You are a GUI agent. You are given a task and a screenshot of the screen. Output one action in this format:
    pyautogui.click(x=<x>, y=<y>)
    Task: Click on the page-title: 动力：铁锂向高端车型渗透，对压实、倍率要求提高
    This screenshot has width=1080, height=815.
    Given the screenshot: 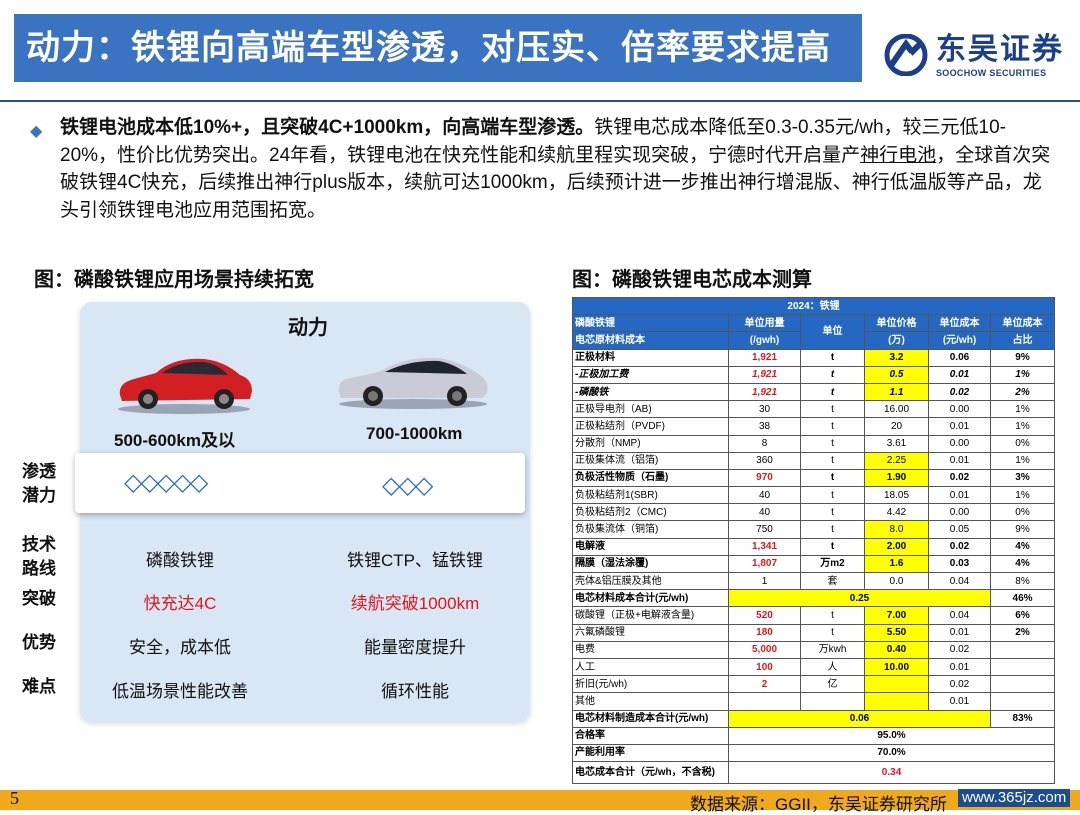 What is the action you would take?
    pyautogui.click(x=438, y=48)
    